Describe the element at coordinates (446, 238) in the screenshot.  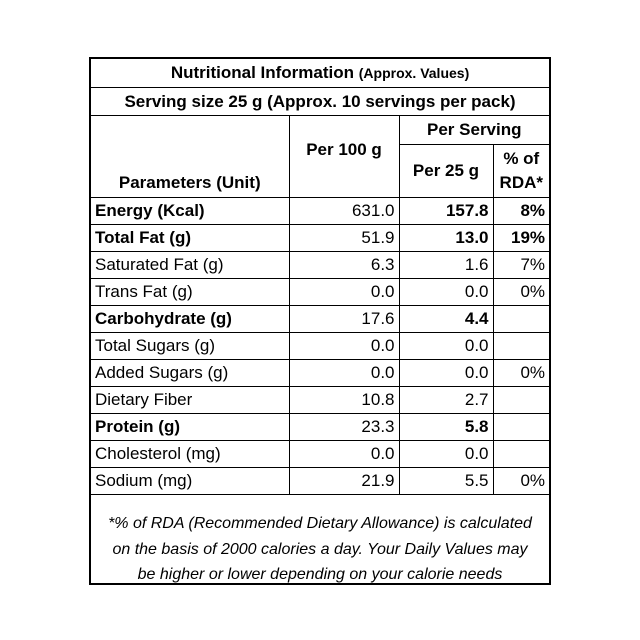
I see `per-25g-value: 13.0` at that location.